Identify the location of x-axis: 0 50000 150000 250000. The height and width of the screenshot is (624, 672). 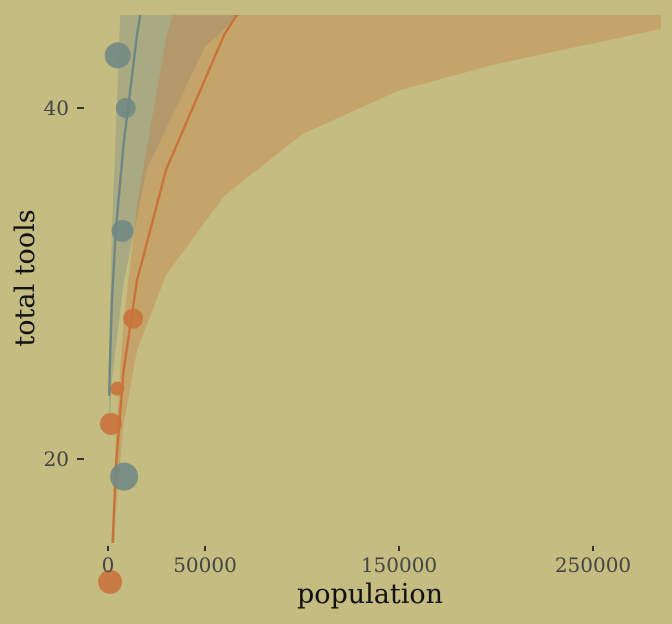
(366, 561).